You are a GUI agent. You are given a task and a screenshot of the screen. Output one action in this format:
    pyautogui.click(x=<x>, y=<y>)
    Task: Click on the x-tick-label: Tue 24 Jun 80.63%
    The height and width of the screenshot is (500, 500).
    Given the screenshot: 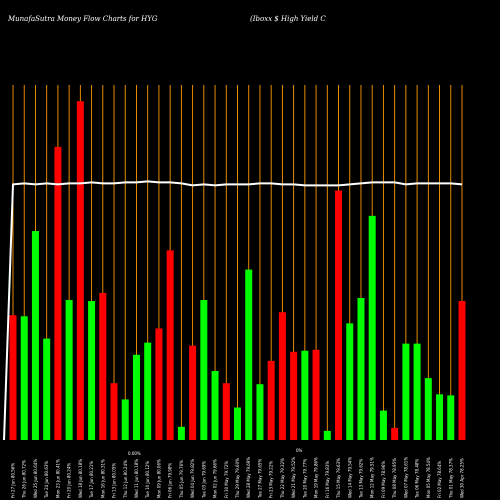 What is the action you would take?
    pyautogui.click(x=46, y=480)
    